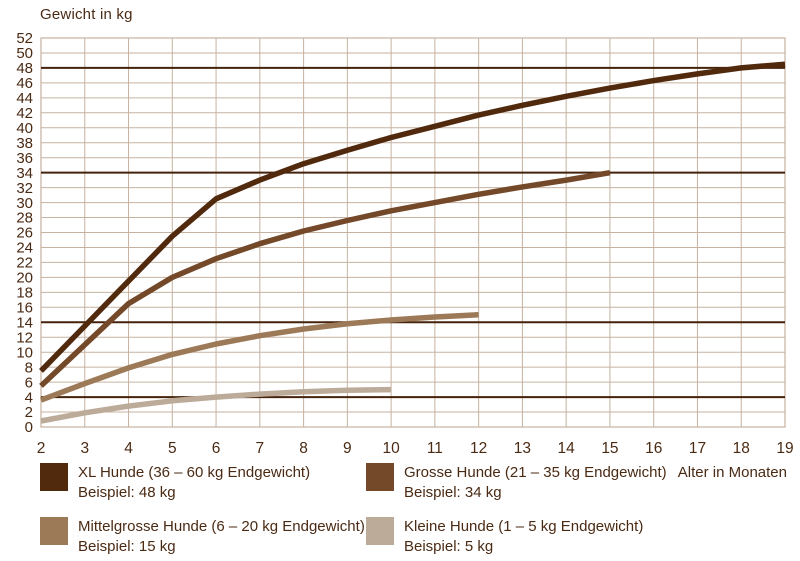 The image size is (800, 561). What do you see at coordinates (29, 367) in the screenshot?
I see `y-tick-label: 8` at bounding box center [29, 367].